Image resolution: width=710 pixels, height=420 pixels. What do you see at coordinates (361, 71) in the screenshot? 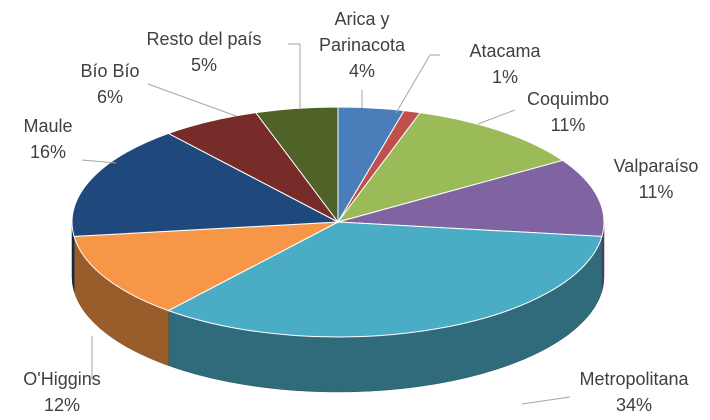
I see `value-label: 4%` at bounding box center [361, 71].